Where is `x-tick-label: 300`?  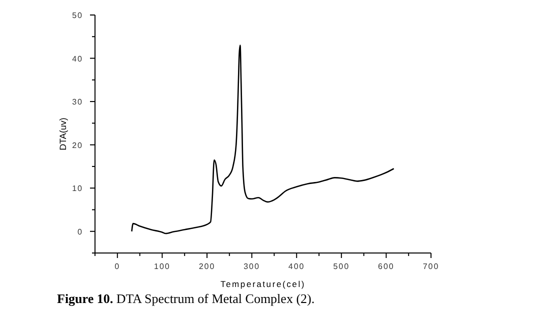 x-tick-label: 300 is located at coordinates (252, 266).